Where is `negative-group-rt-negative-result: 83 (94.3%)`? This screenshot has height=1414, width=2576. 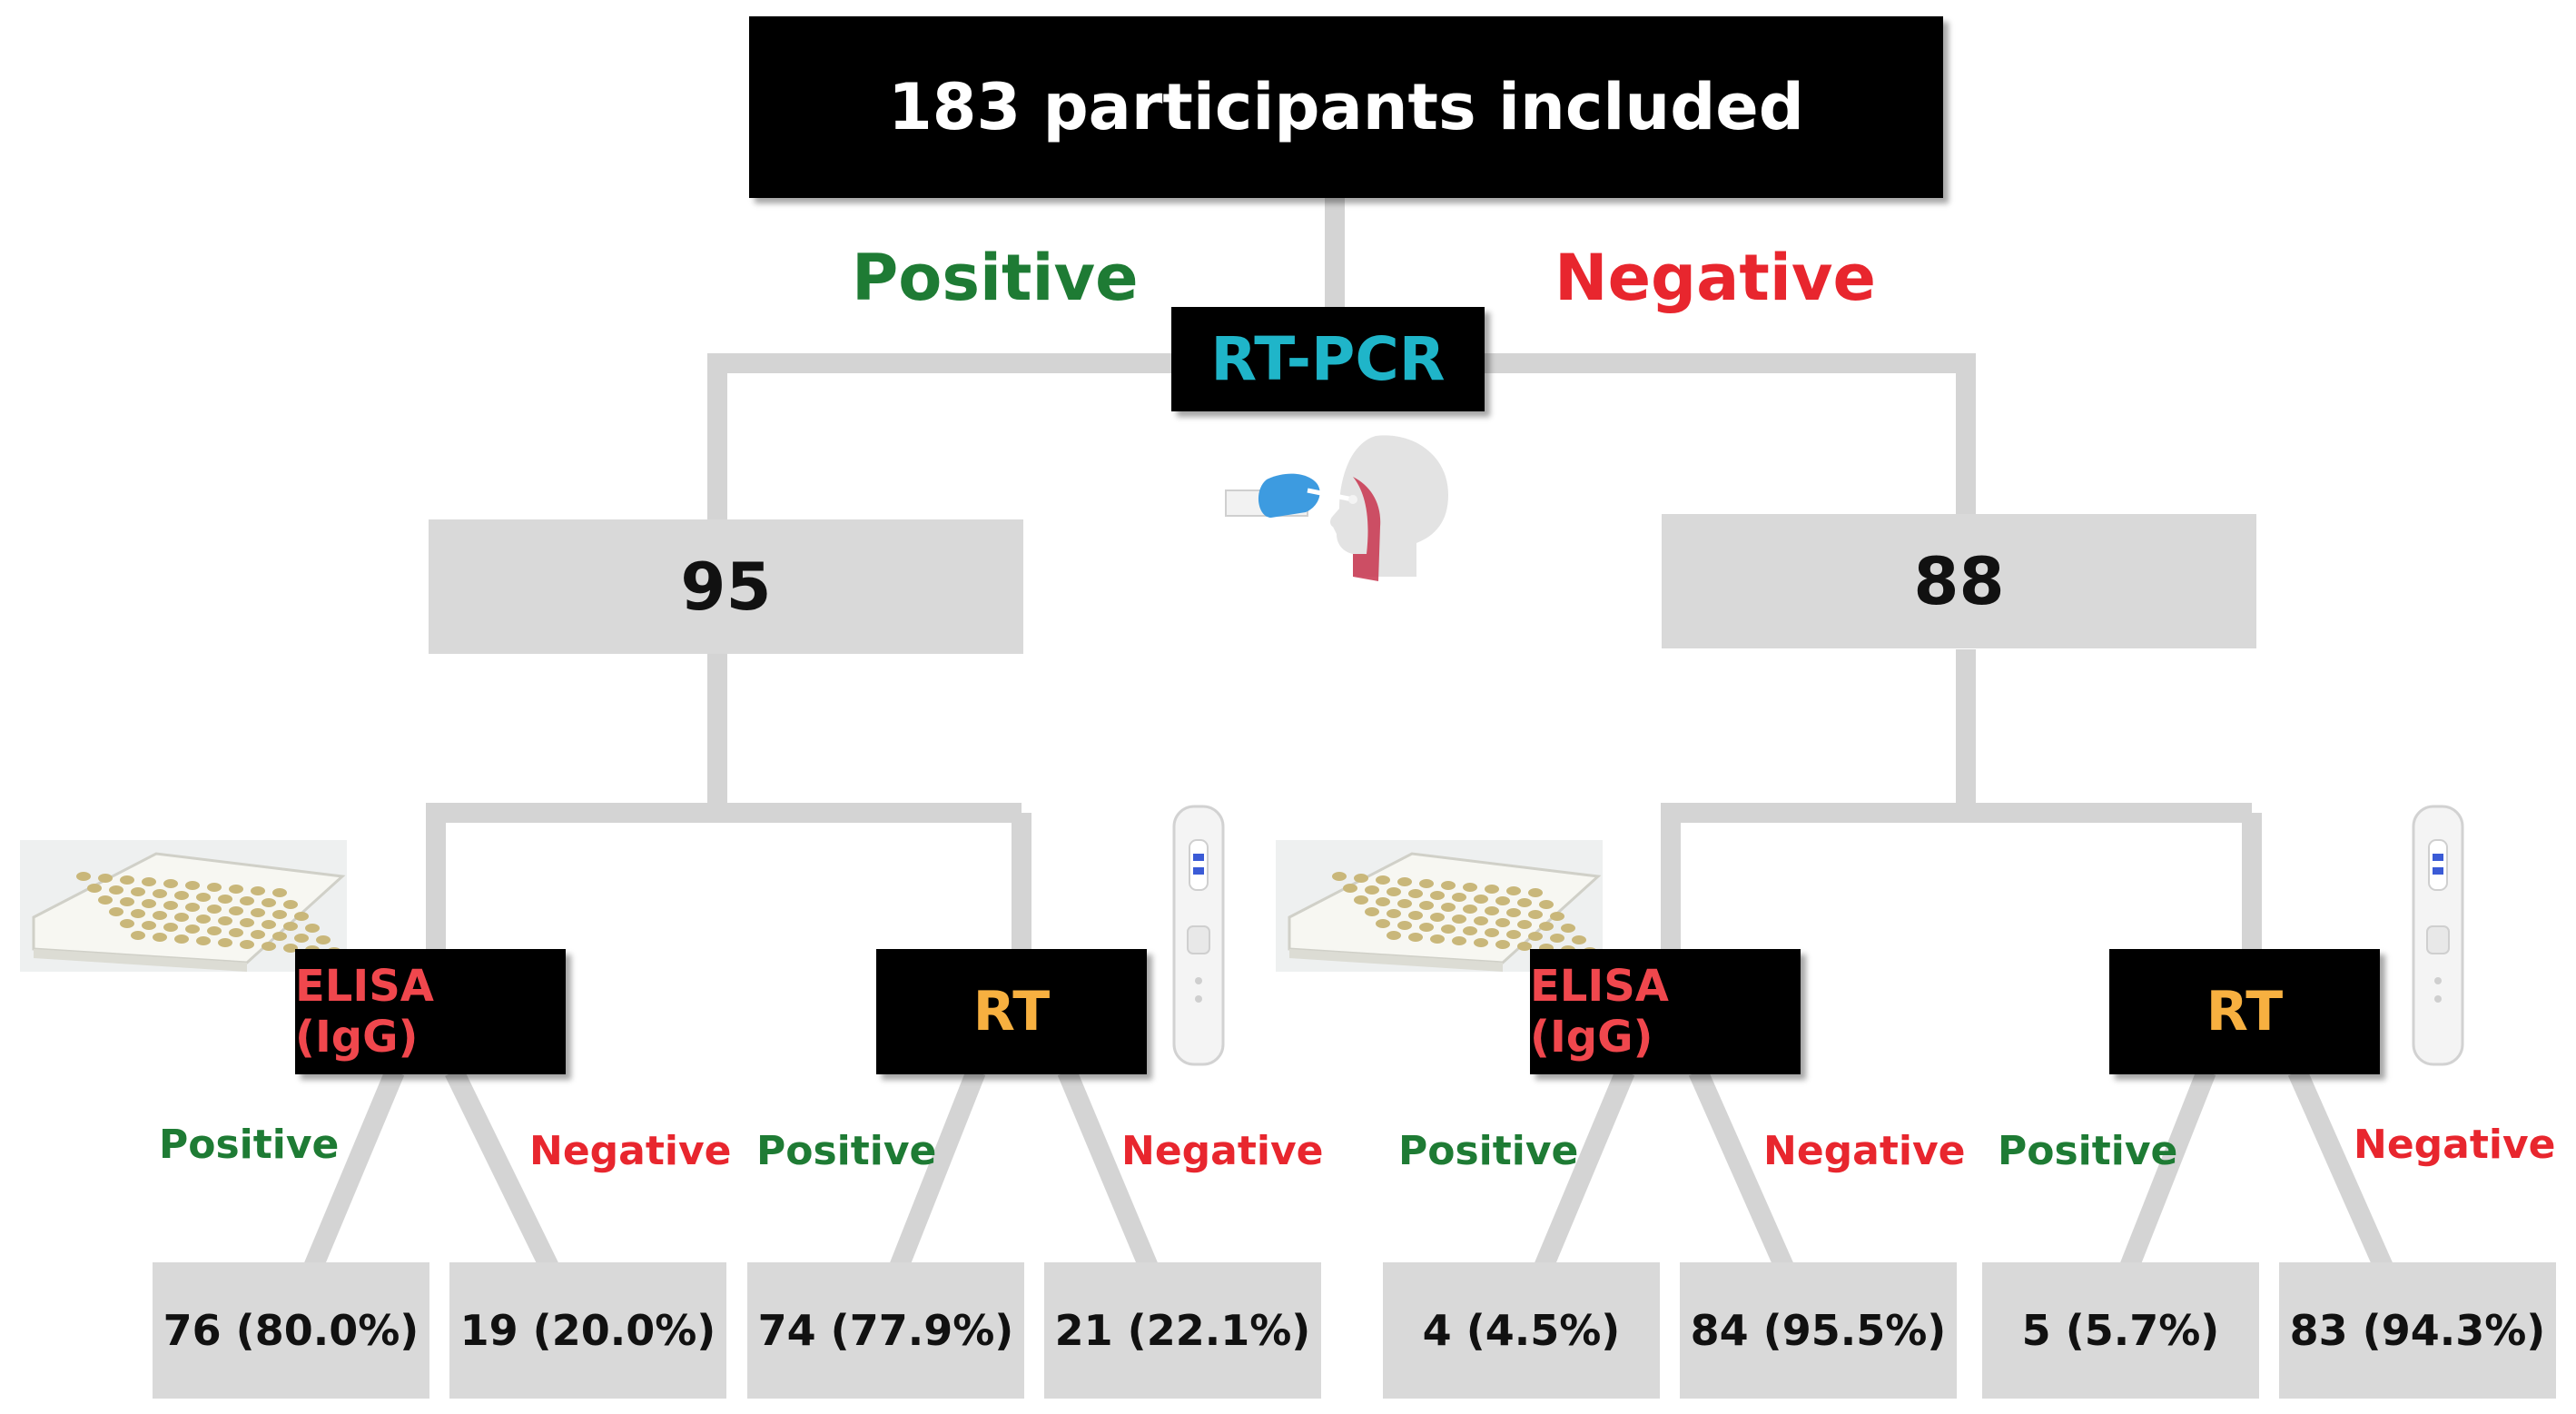 negative-group-rt-negative-result: 83 (94.3%) is located at coordinates (2417, 1330).